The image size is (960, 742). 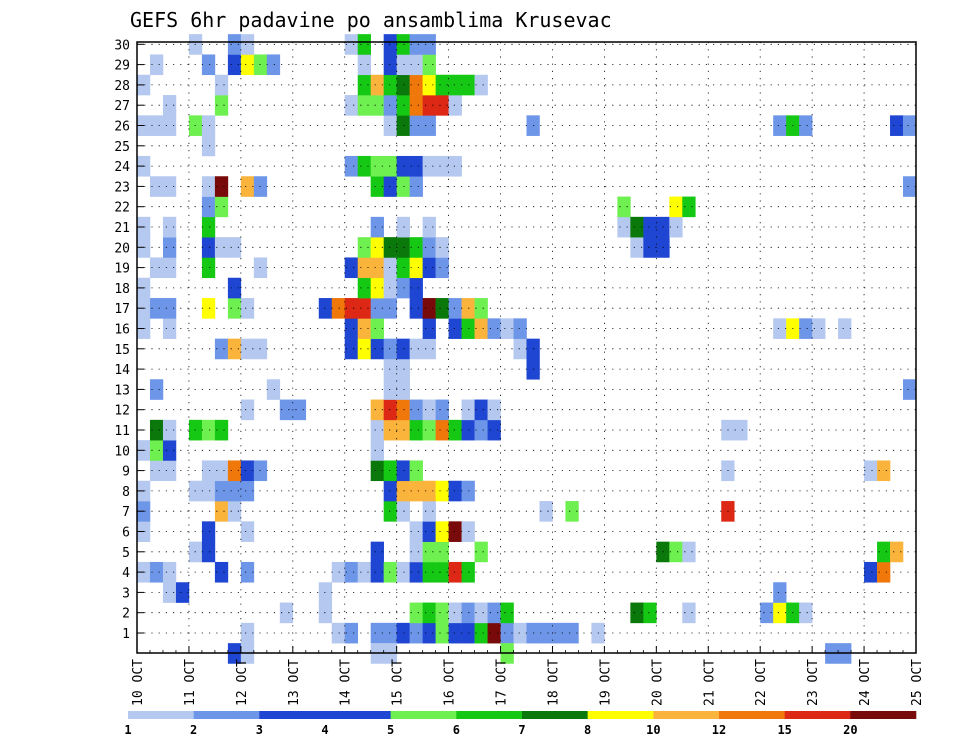 I want to click on y-tick-label: 7, so click(x=126, y=512).